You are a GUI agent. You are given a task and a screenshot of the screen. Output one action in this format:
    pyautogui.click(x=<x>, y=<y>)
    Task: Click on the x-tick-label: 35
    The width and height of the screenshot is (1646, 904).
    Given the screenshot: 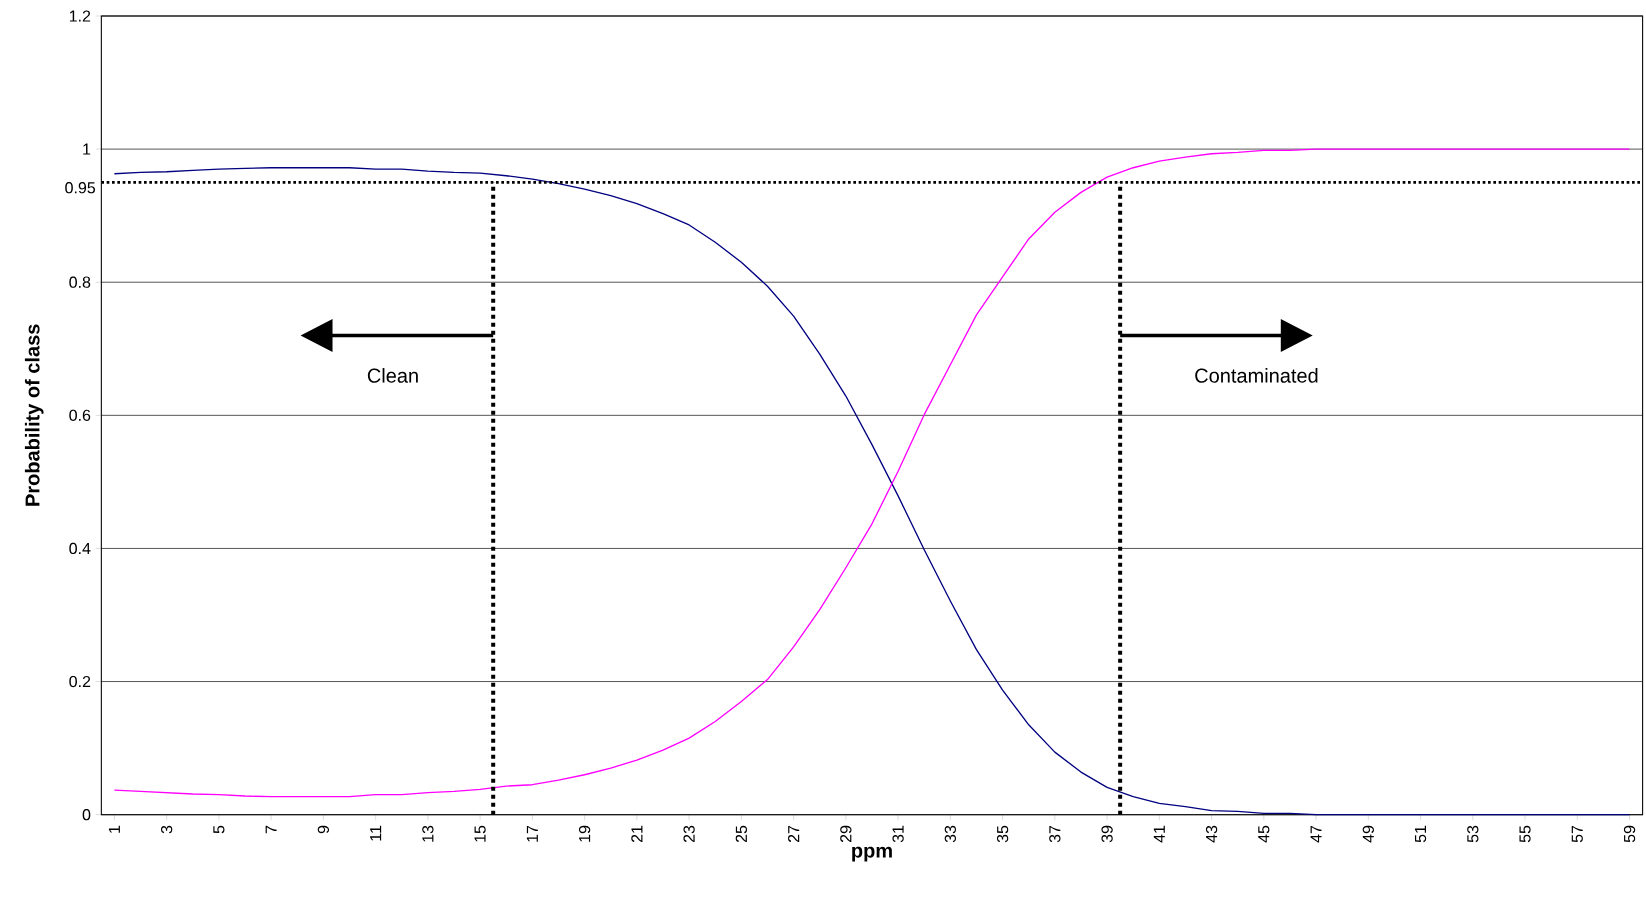 What is the action you would take?
    pyautogui.click(x=1002, y=834)
    